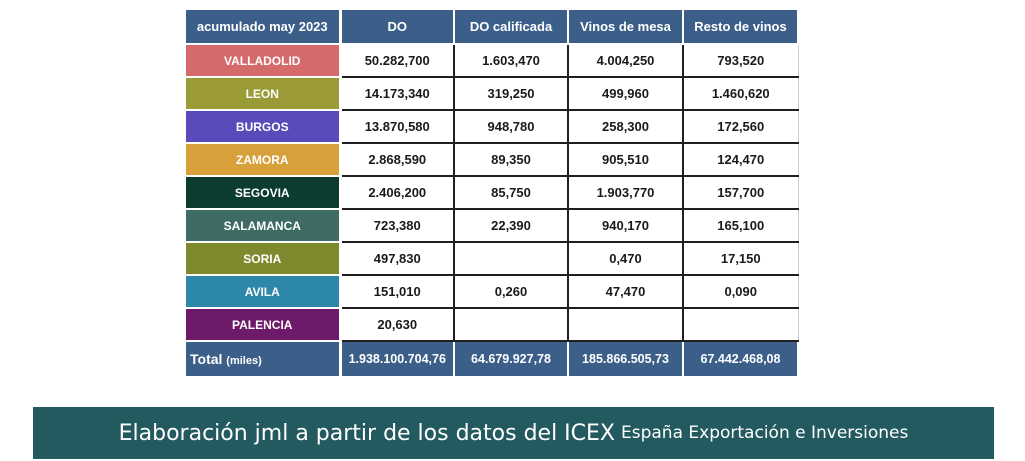 The height and width of the screenshot is (461, 1025). I want to click on total-sublabel: (miles), so click(244, 361).